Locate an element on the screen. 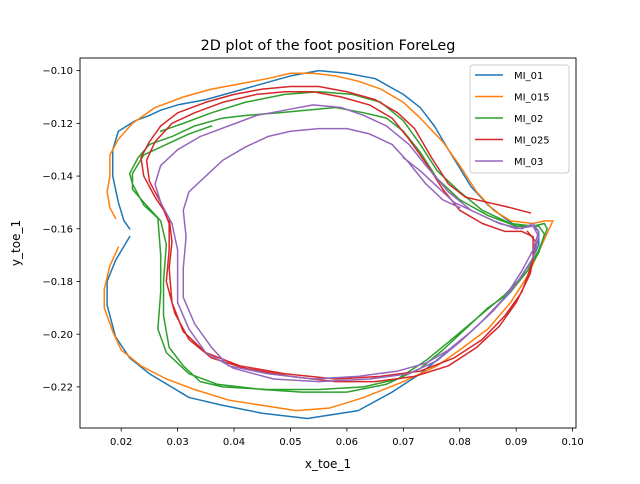  y-tick-label: −0.22 is located at coordinates (57, 387).